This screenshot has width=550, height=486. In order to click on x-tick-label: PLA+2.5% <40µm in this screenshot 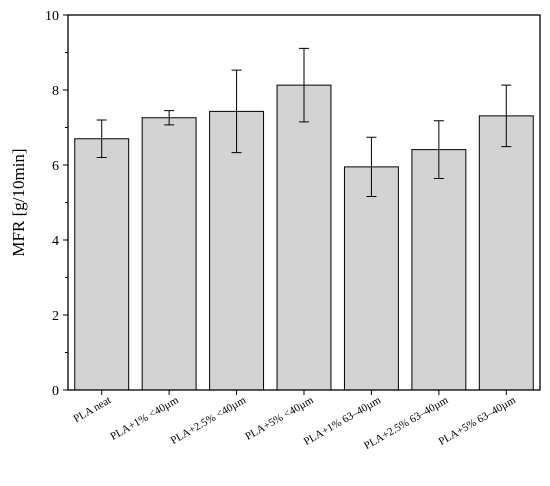, I will do `click(209, 420)`.